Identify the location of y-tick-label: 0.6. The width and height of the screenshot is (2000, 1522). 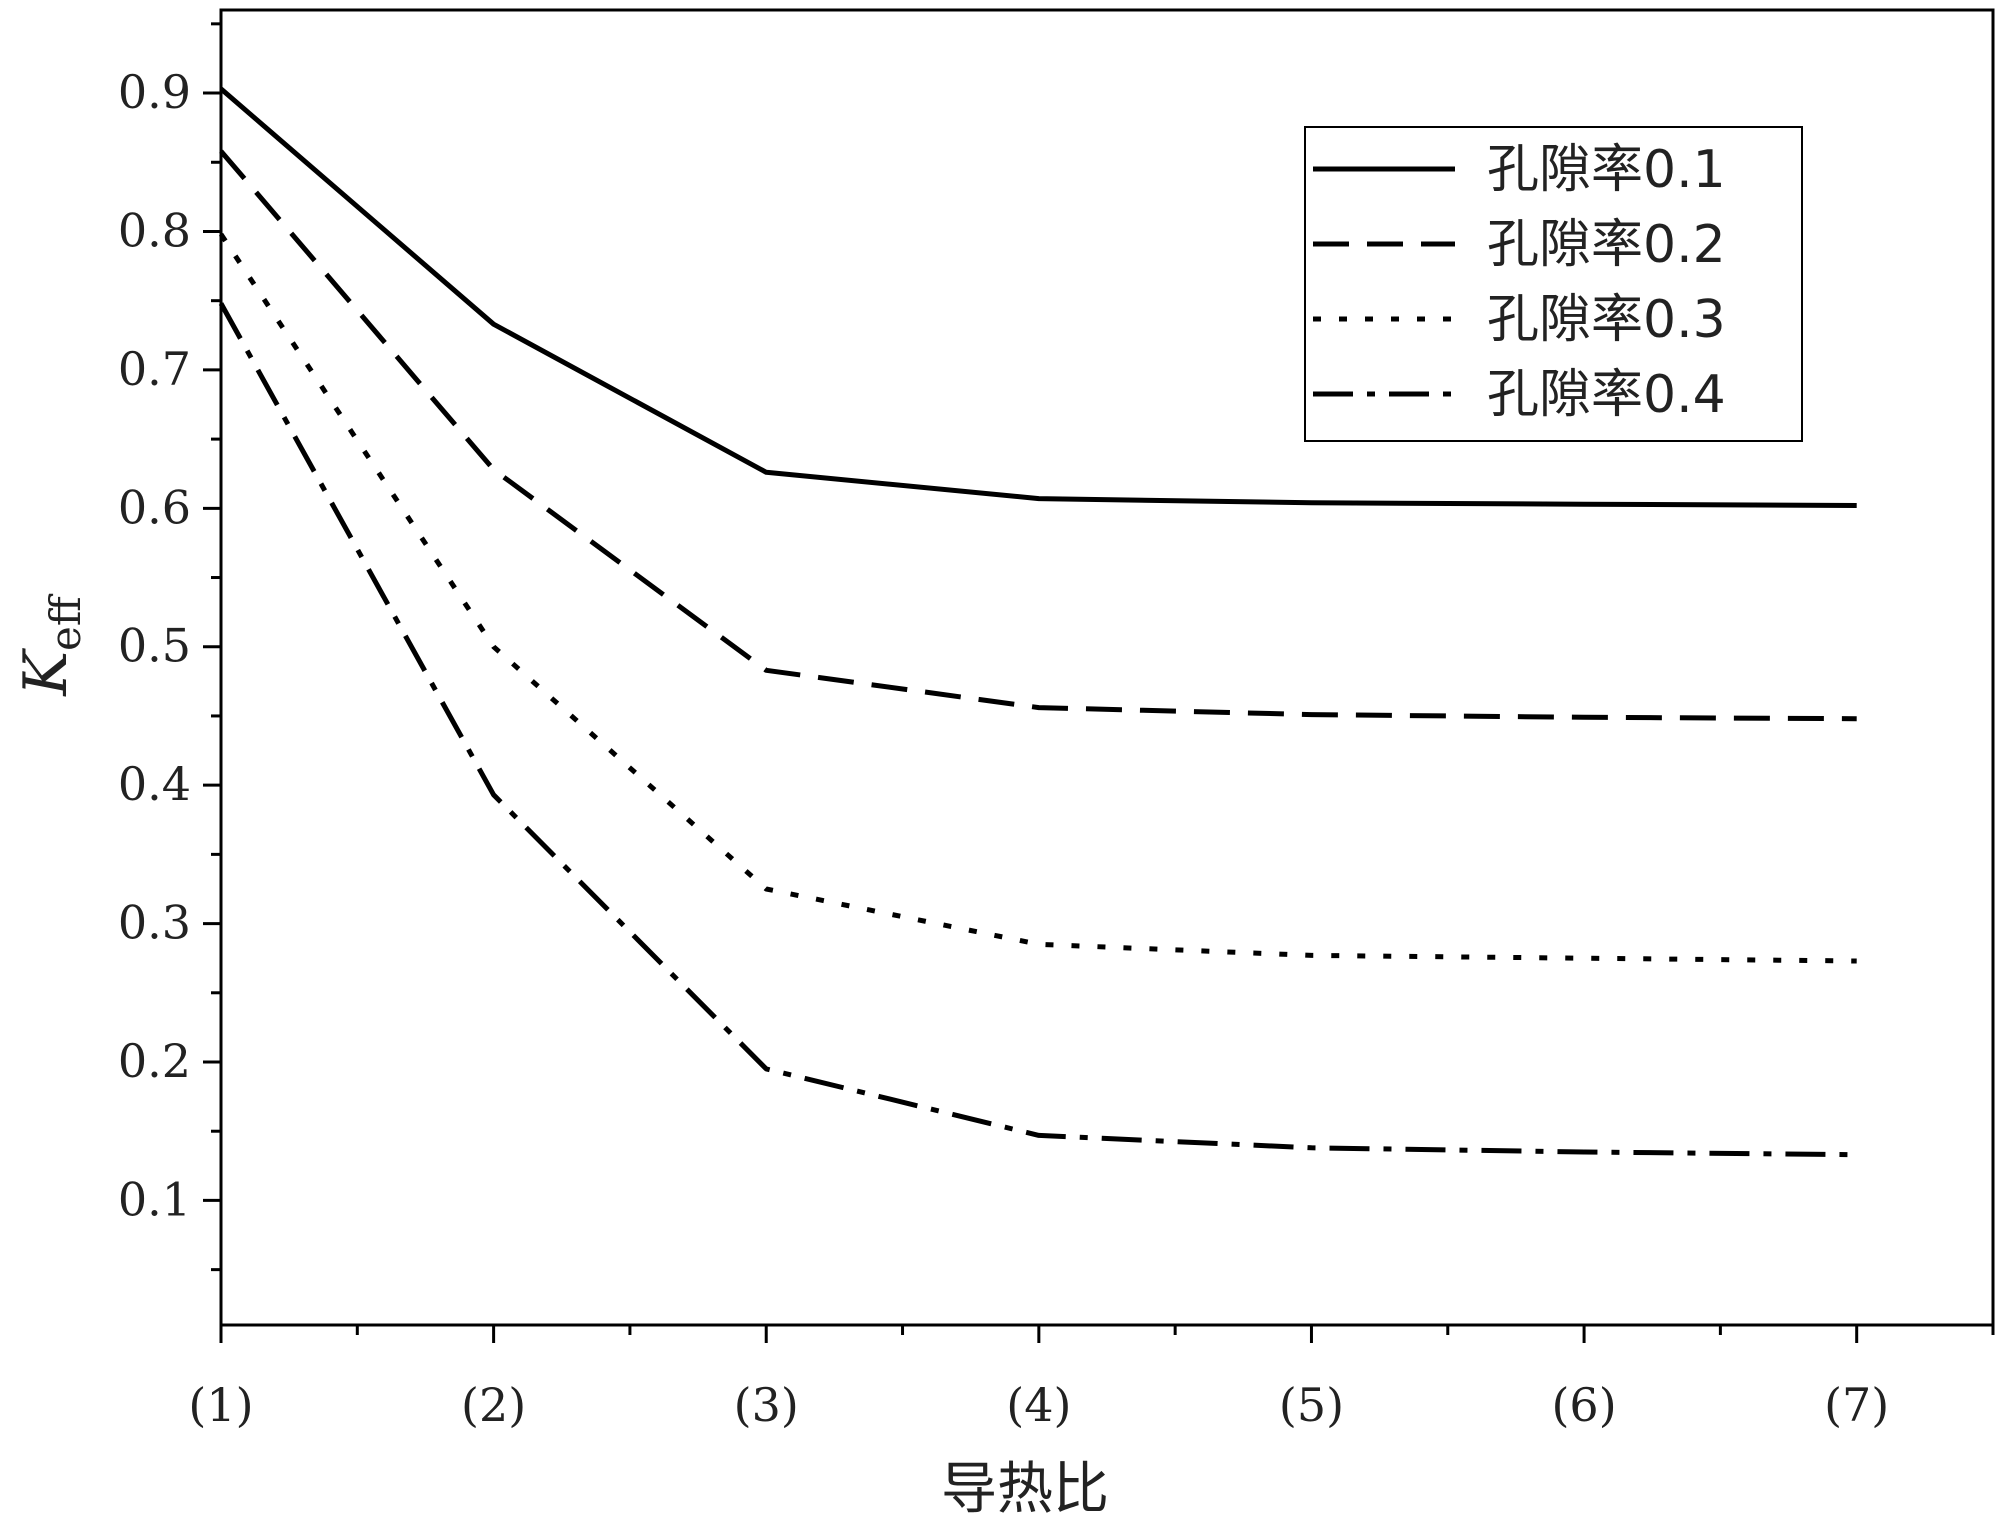
(154, 507).